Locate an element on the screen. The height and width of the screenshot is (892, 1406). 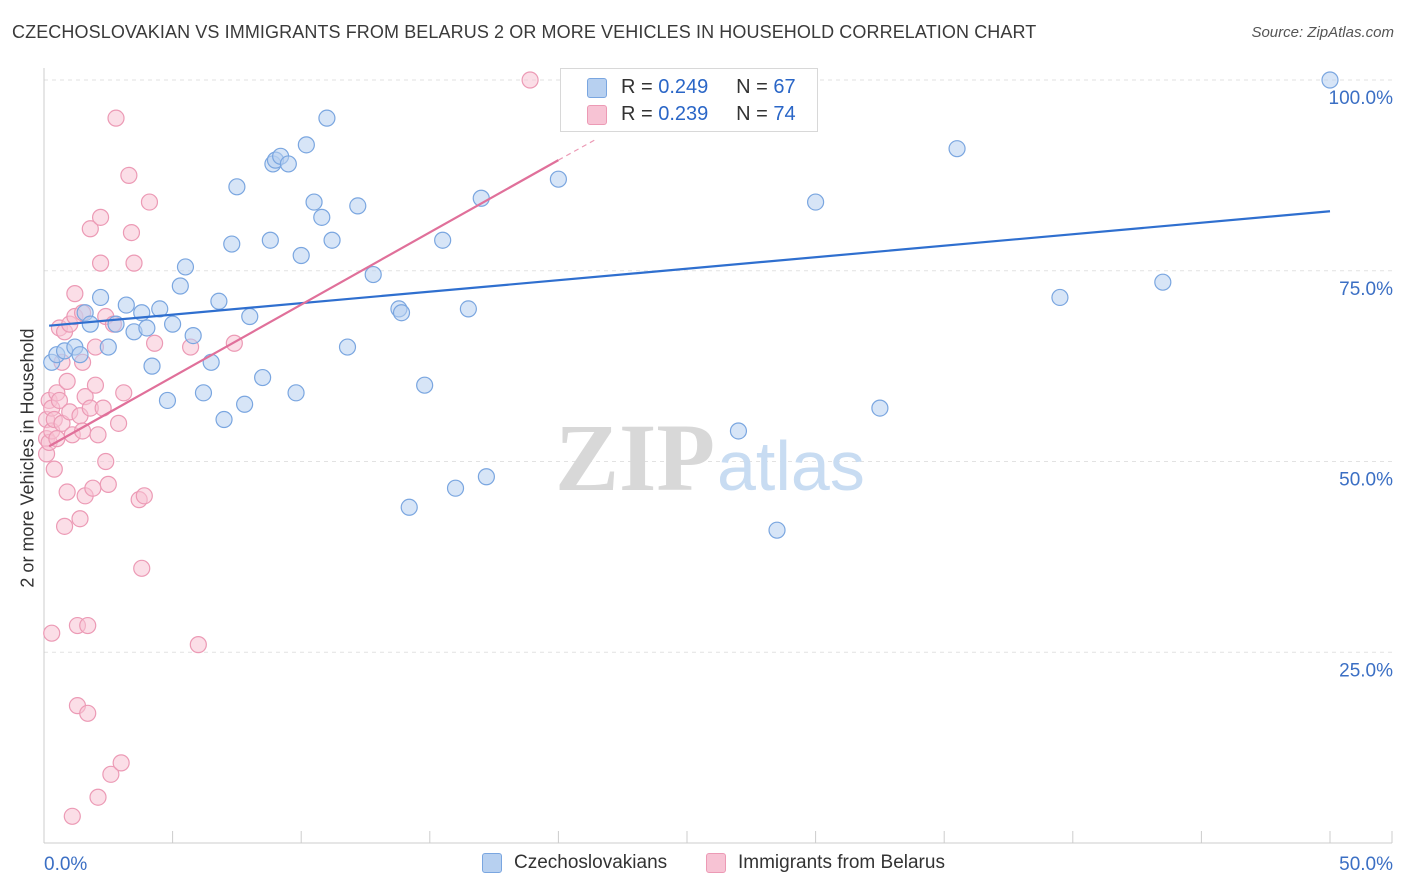
legend-r-value: 0.249 is located at coordinates (683, 87).